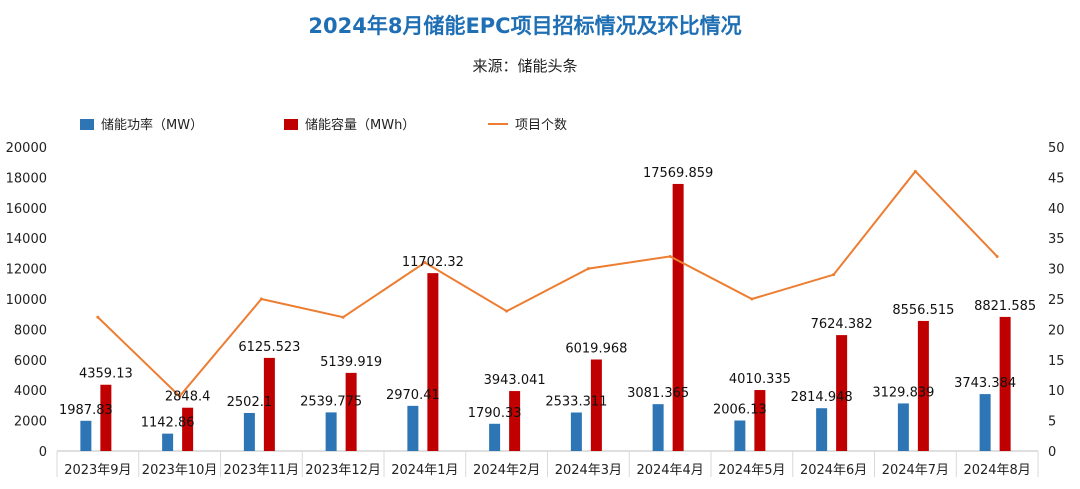 The image size is (1080, 489). I want to click on y-right-tick-label: 15, so click(1056, 361).